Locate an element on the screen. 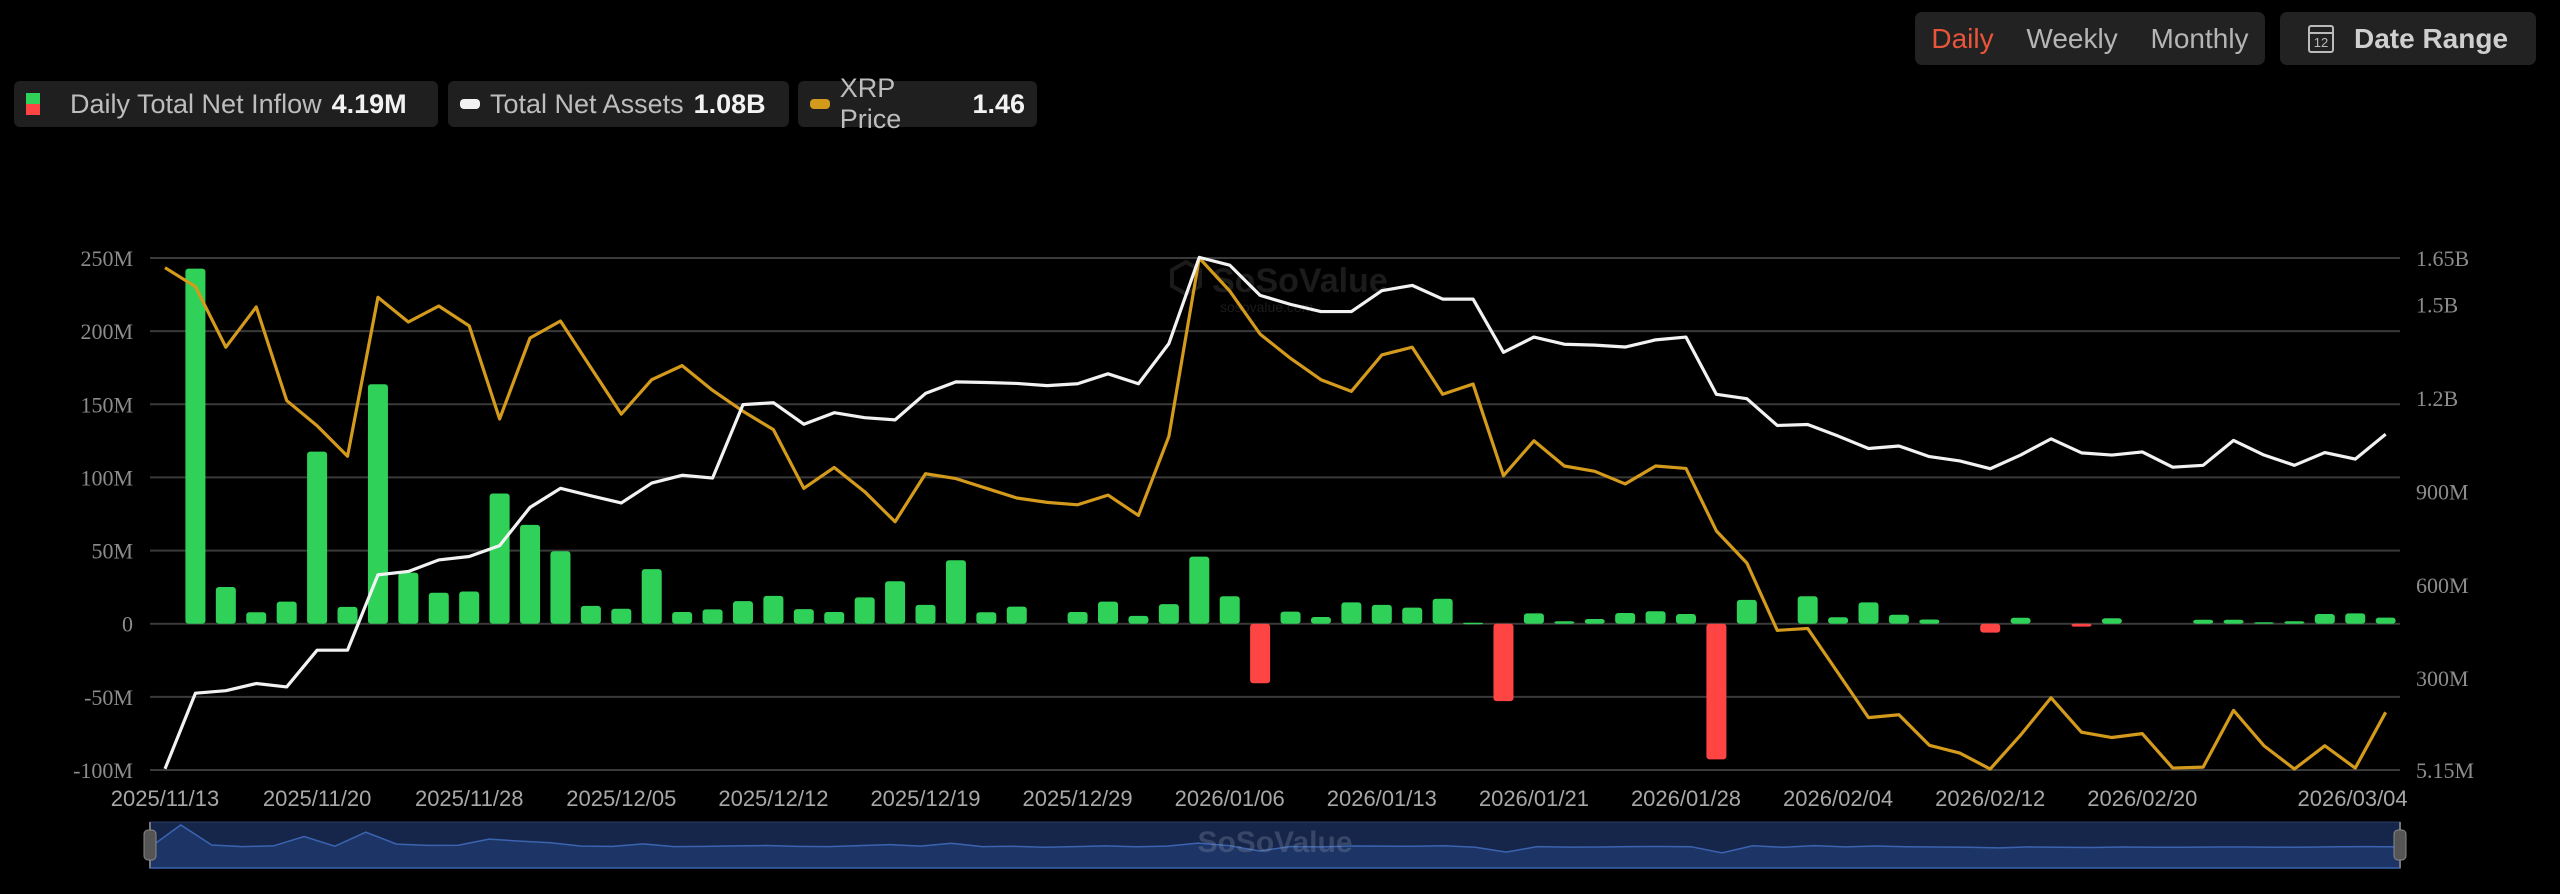 This screenshot has width=2560, height=894. watermark-logo-icon is located at coordinates (1186, 278).